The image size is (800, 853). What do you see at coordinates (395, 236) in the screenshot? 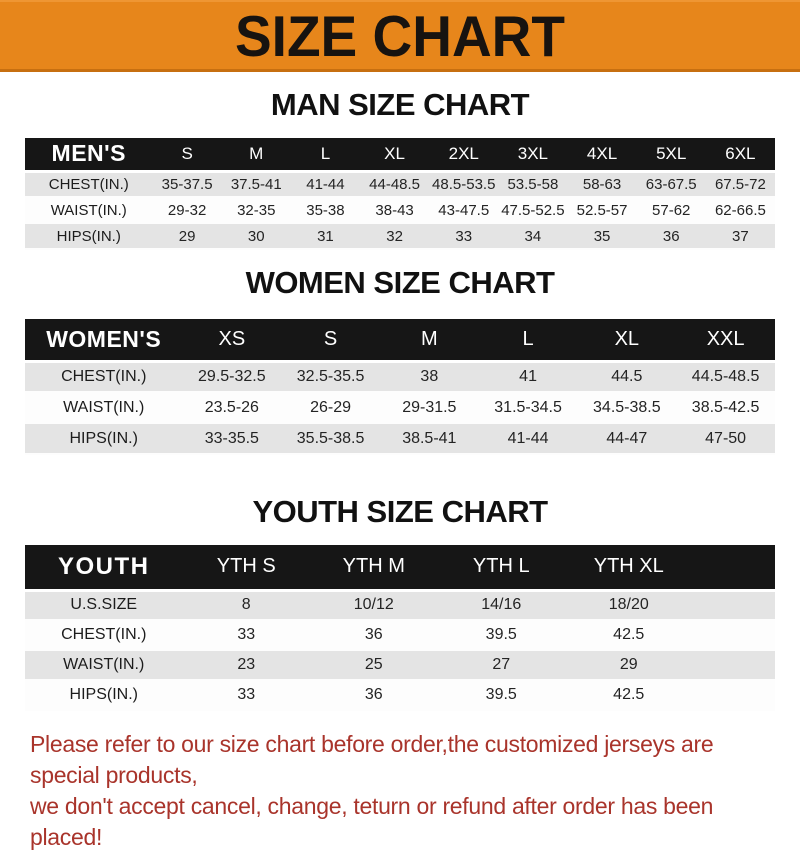
I see `size-value-cell: 32` at bounding box center [395, 236].